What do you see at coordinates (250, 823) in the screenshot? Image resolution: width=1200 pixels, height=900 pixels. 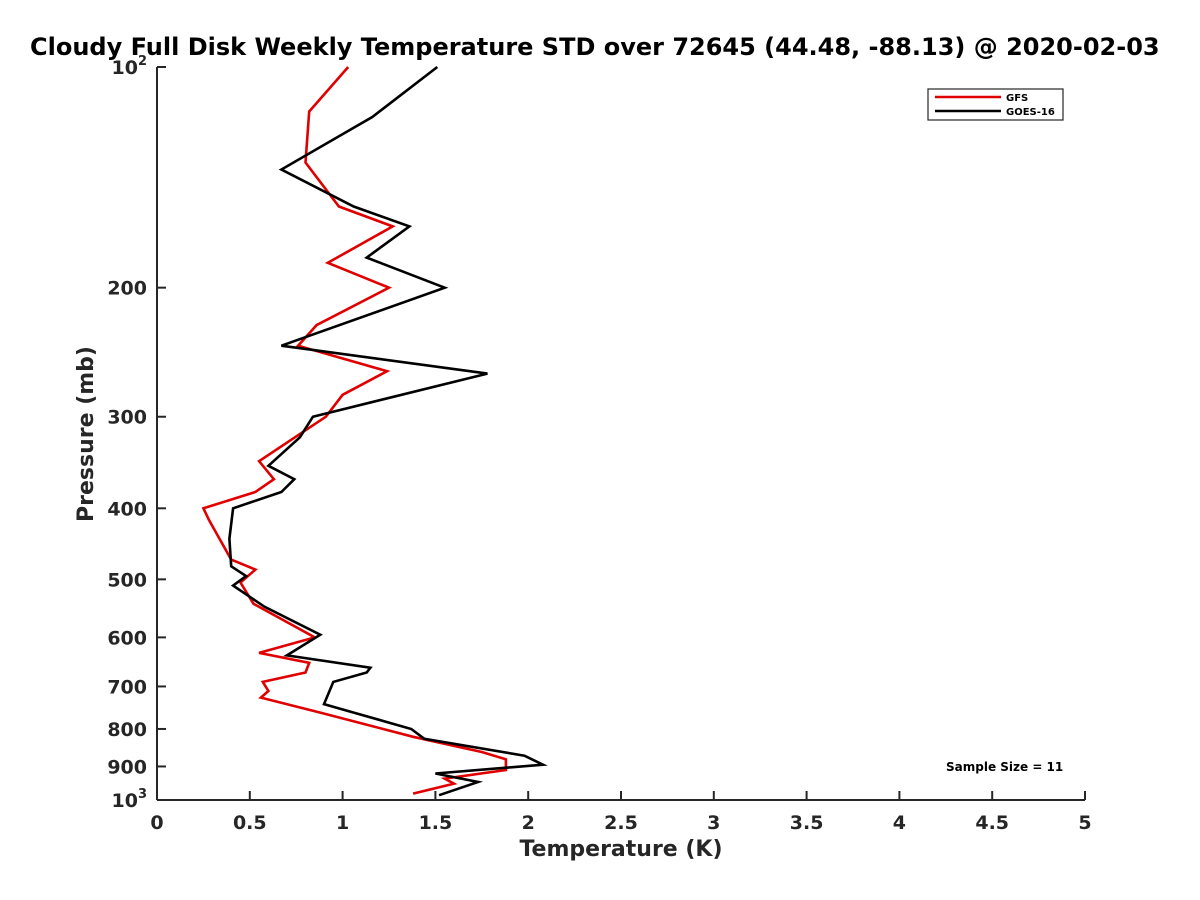 I see `x-tick-label: 0.5` at bounding box center [250, 823].